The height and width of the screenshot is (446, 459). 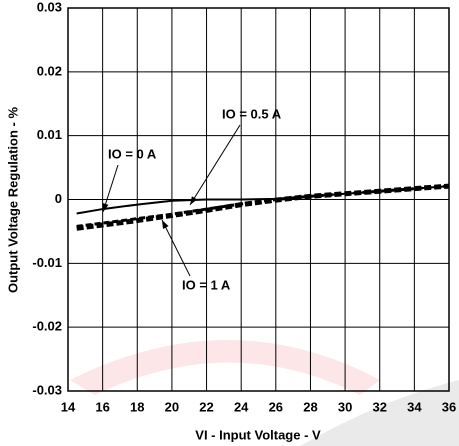 What do you see at coordinates (58, 198) in the screenshot?
I see `y-tick-label: 0` at bounding box center [58, 198].